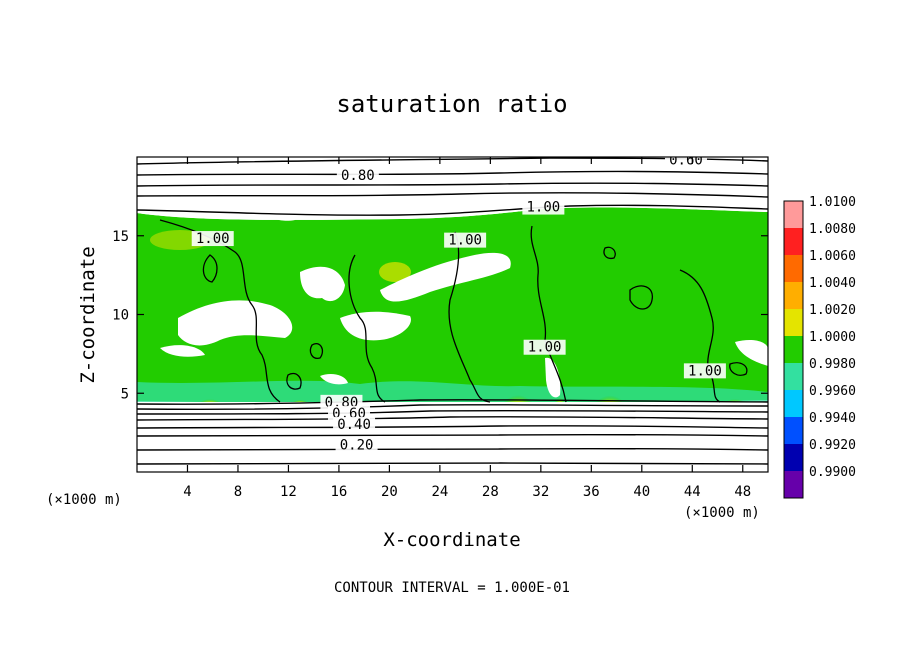 The image size is (904, 654). I want to click on chart-title: saturation ratio, so click(451, 104).